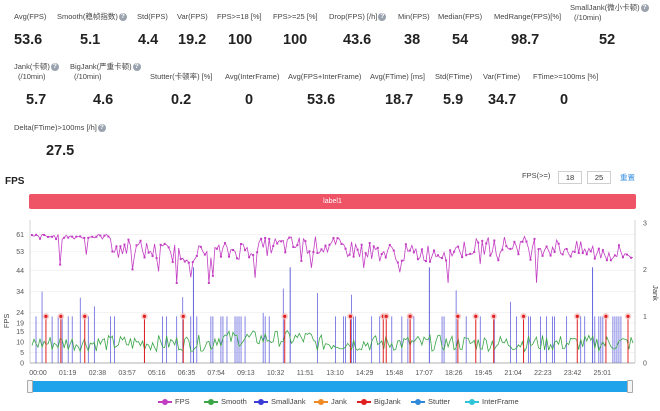  I want to click on reset-link: 重置, so click(627, 177).